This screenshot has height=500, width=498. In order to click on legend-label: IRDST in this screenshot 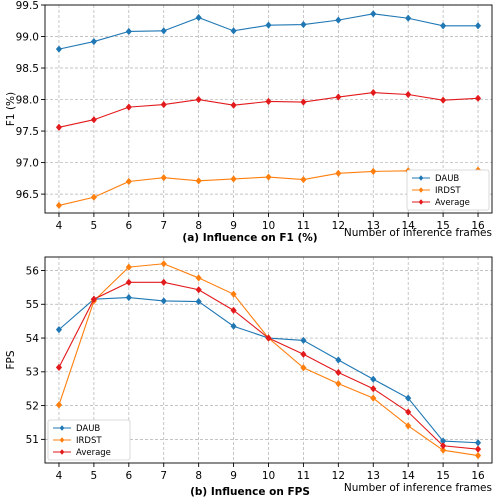, I will do `click(448, 191)`.